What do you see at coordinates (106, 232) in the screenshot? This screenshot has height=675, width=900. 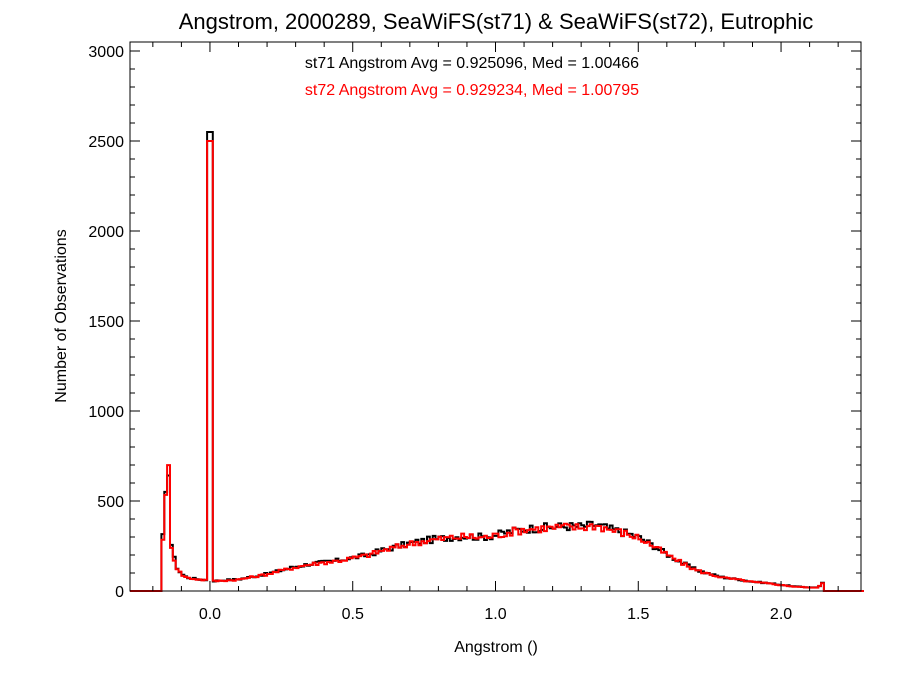 I see `y-tick-label: 2000` at bounding box center [106, 232].